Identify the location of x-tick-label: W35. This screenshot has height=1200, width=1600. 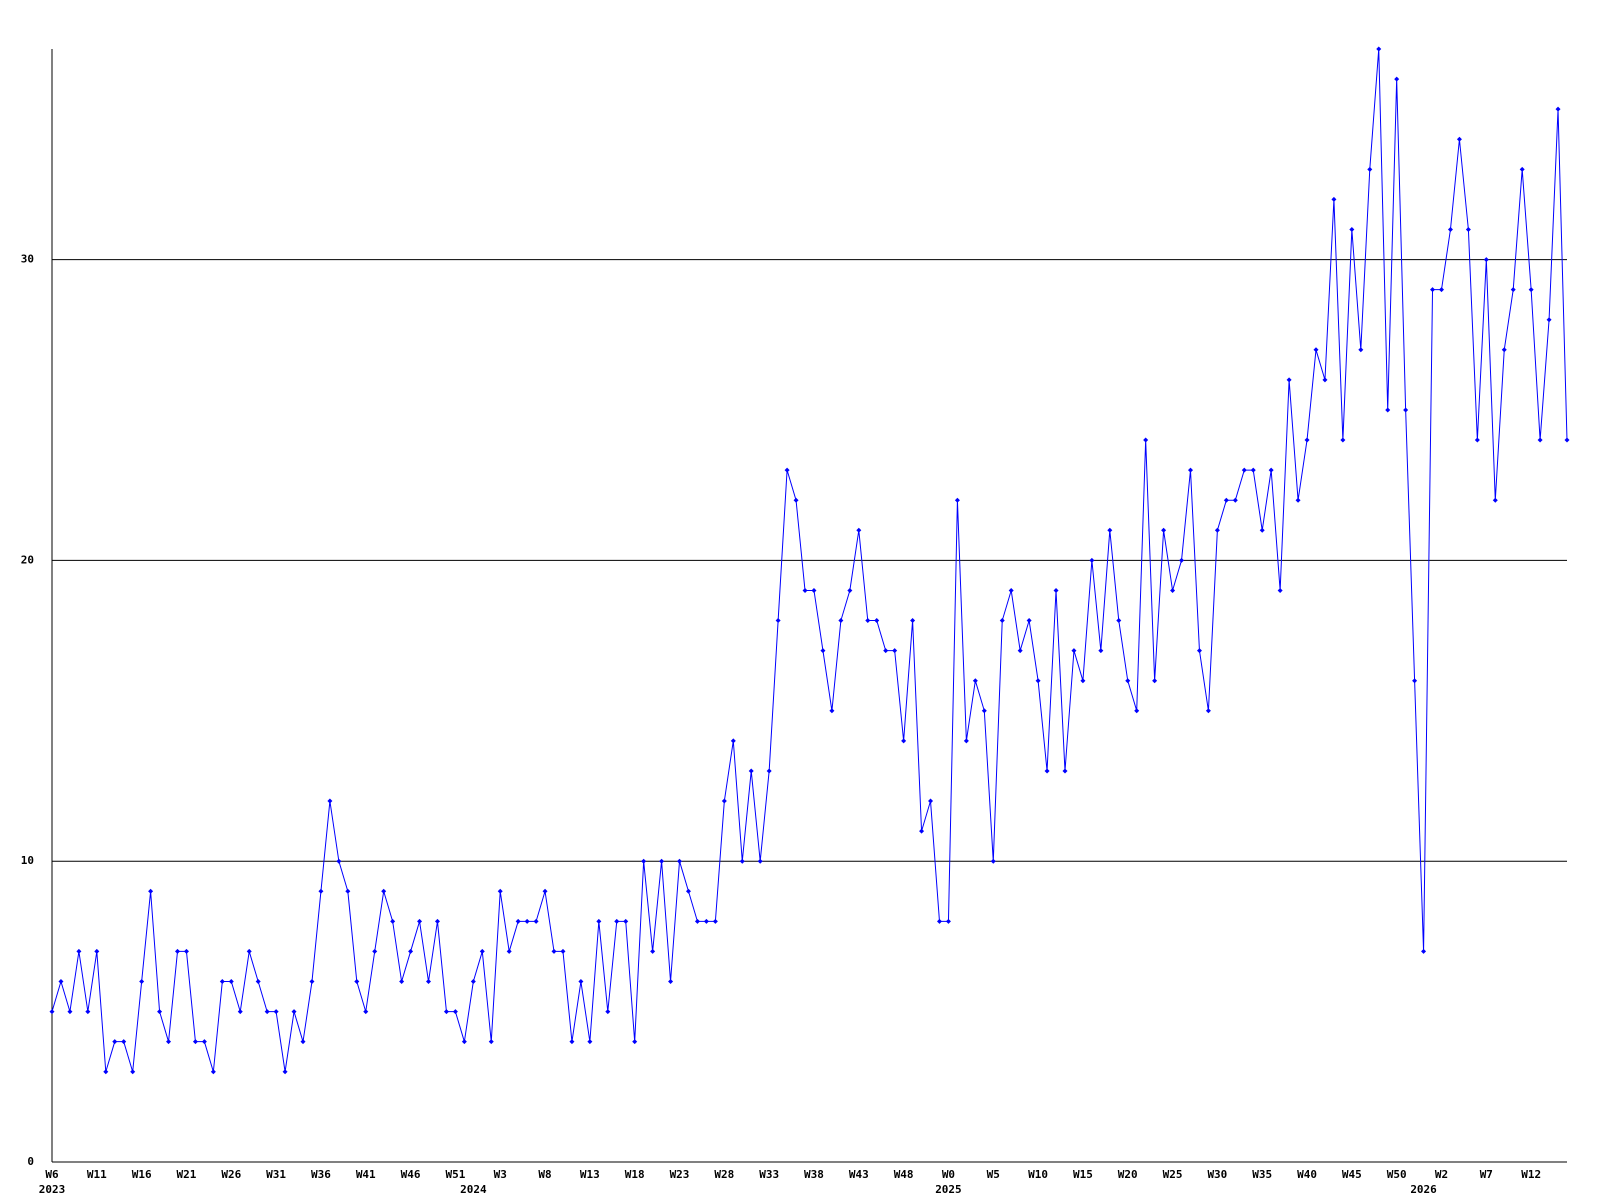
(1262, 1174).